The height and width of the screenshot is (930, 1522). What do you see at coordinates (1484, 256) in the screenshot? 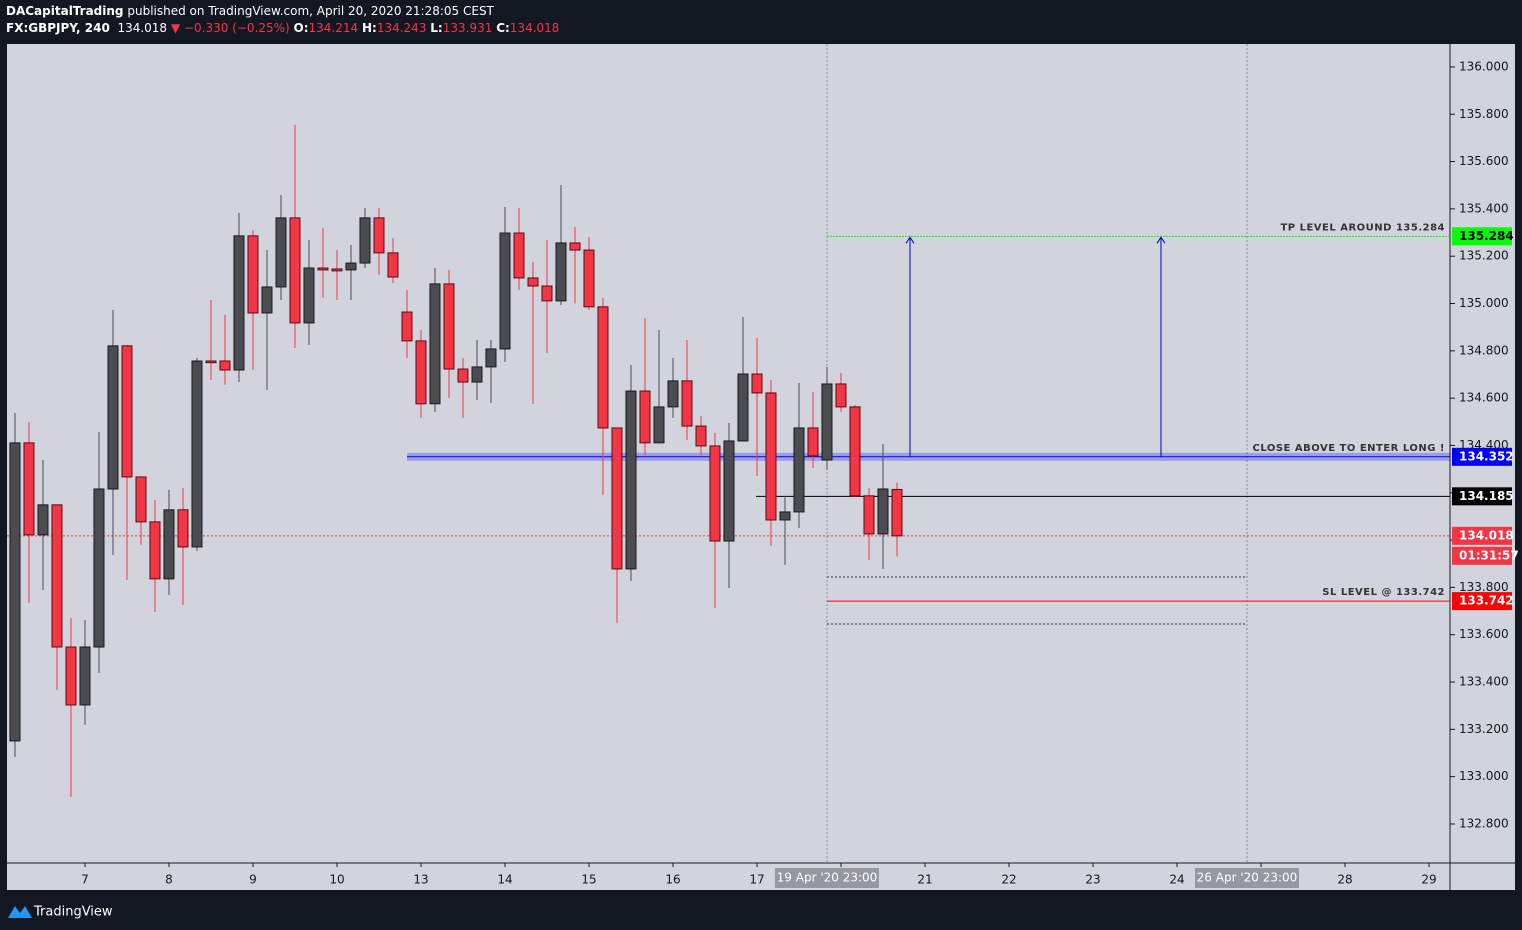
I see `y-tick-label: 135.200` at bounding box center [1484, 256].